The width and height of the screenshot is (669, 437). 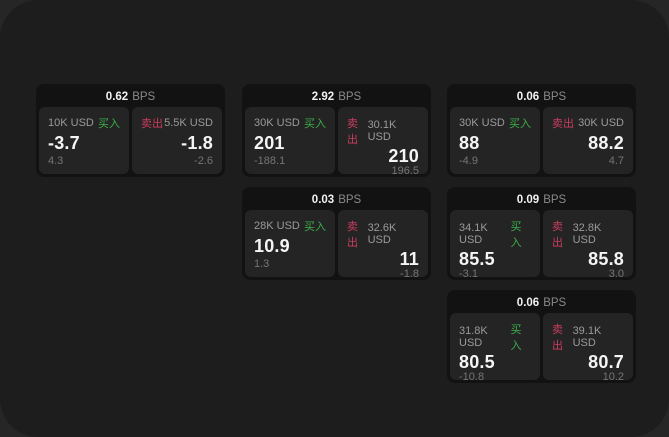 I want to click on bps-header: 0.03 BPS, so click(x=336, y=200).